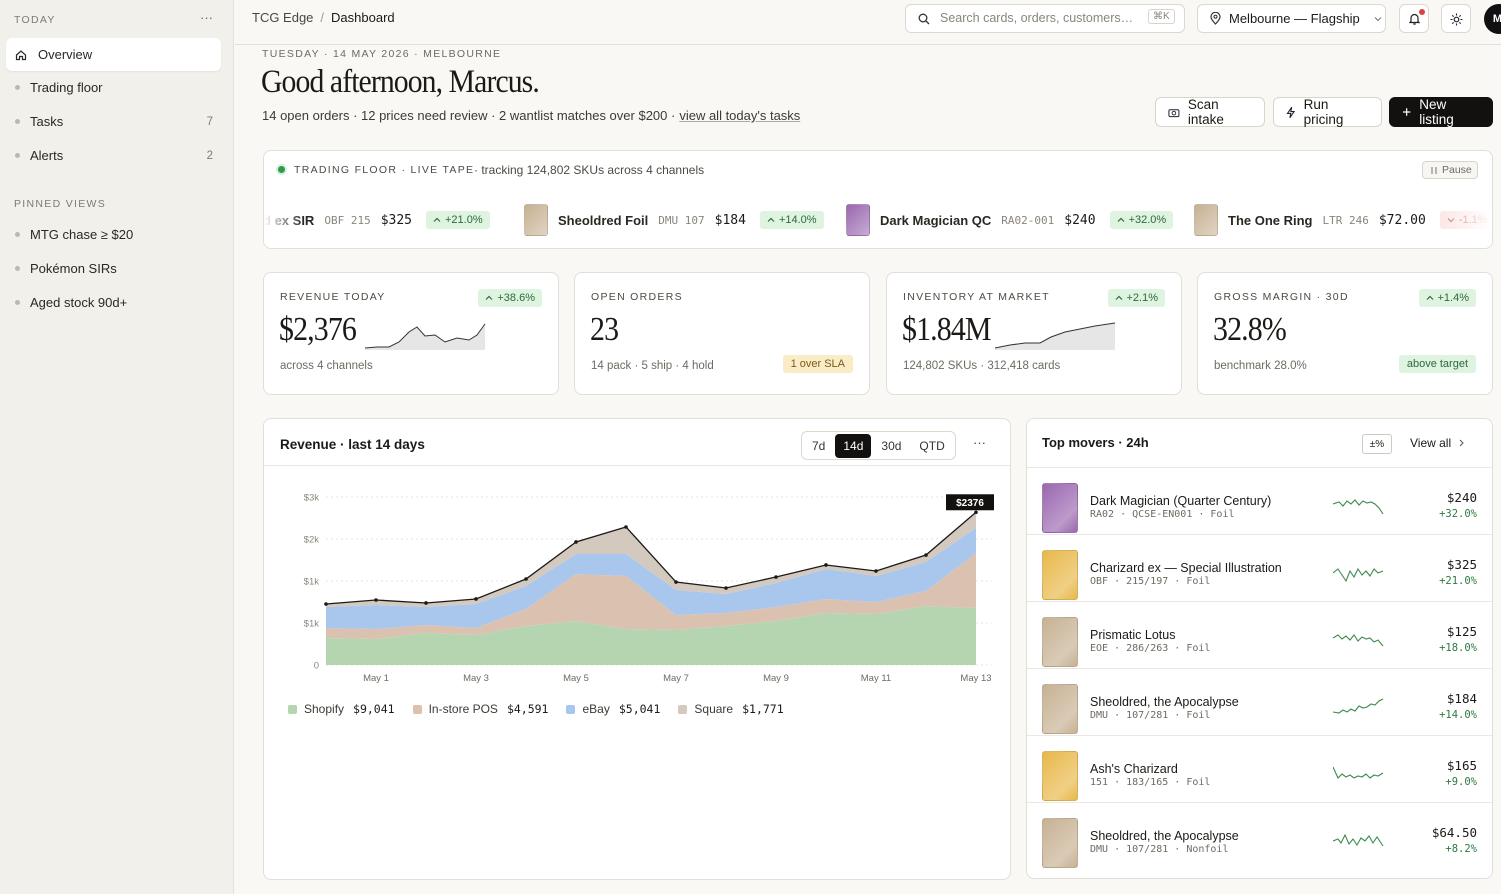 Image resolution: width=1501 pixels, height=894 pixels. What do you see at coordinates (113, 54) in the screenshot?
I see `nav-item: Overview` at bounding box center [113, 54].